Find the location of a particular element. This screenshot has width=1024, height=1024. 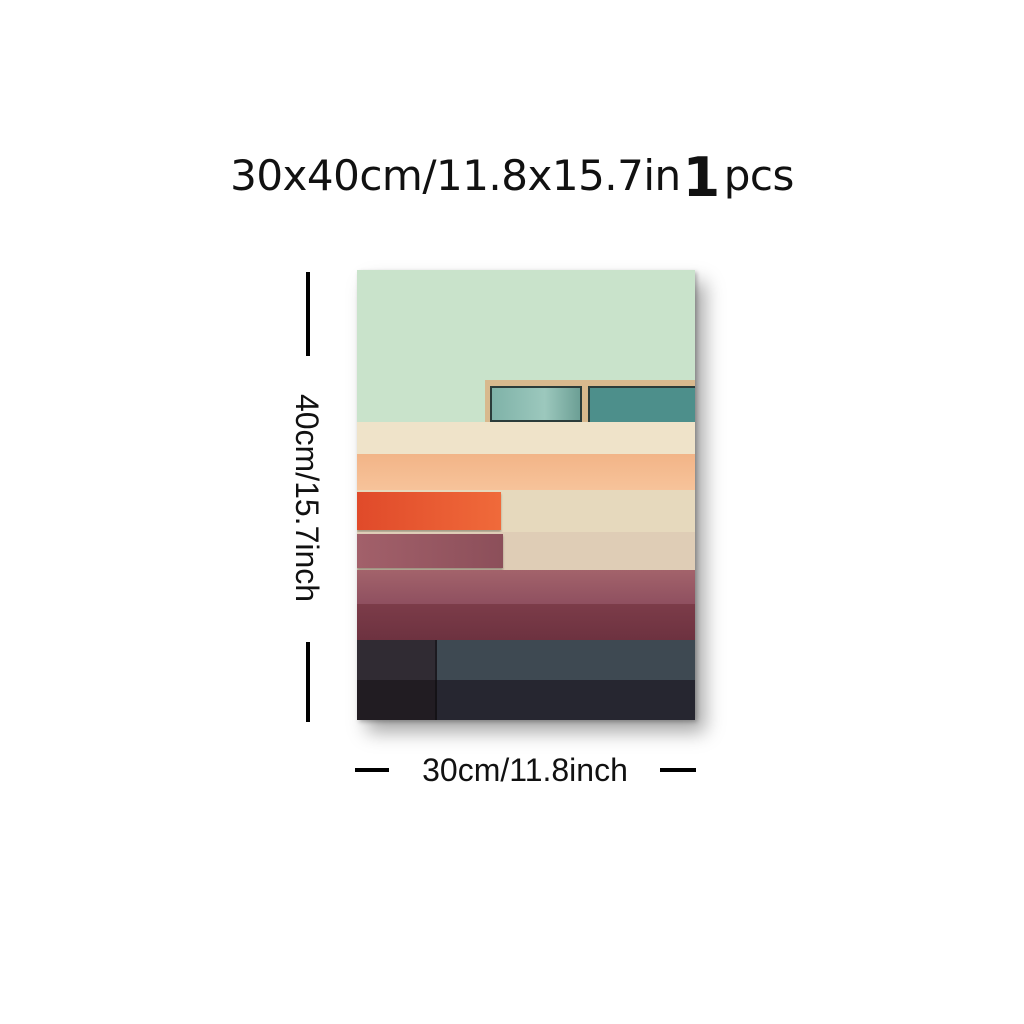

band-cream is located at coordinates (526, 438).